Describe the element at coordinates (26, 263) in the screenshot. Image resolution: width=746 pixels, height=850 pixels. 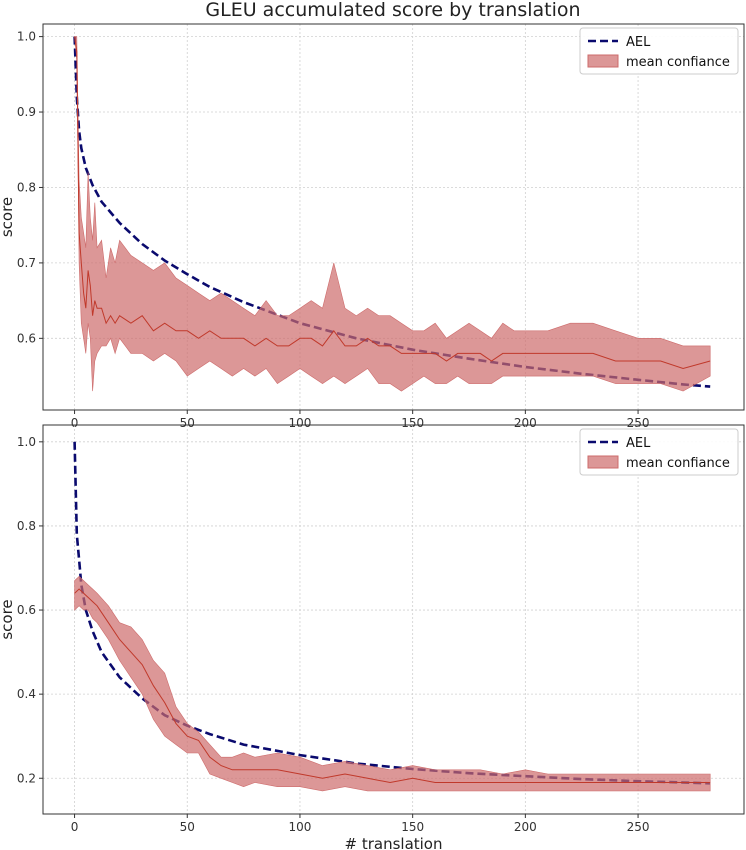
I see `y-tick-label: 0.7` at that location.